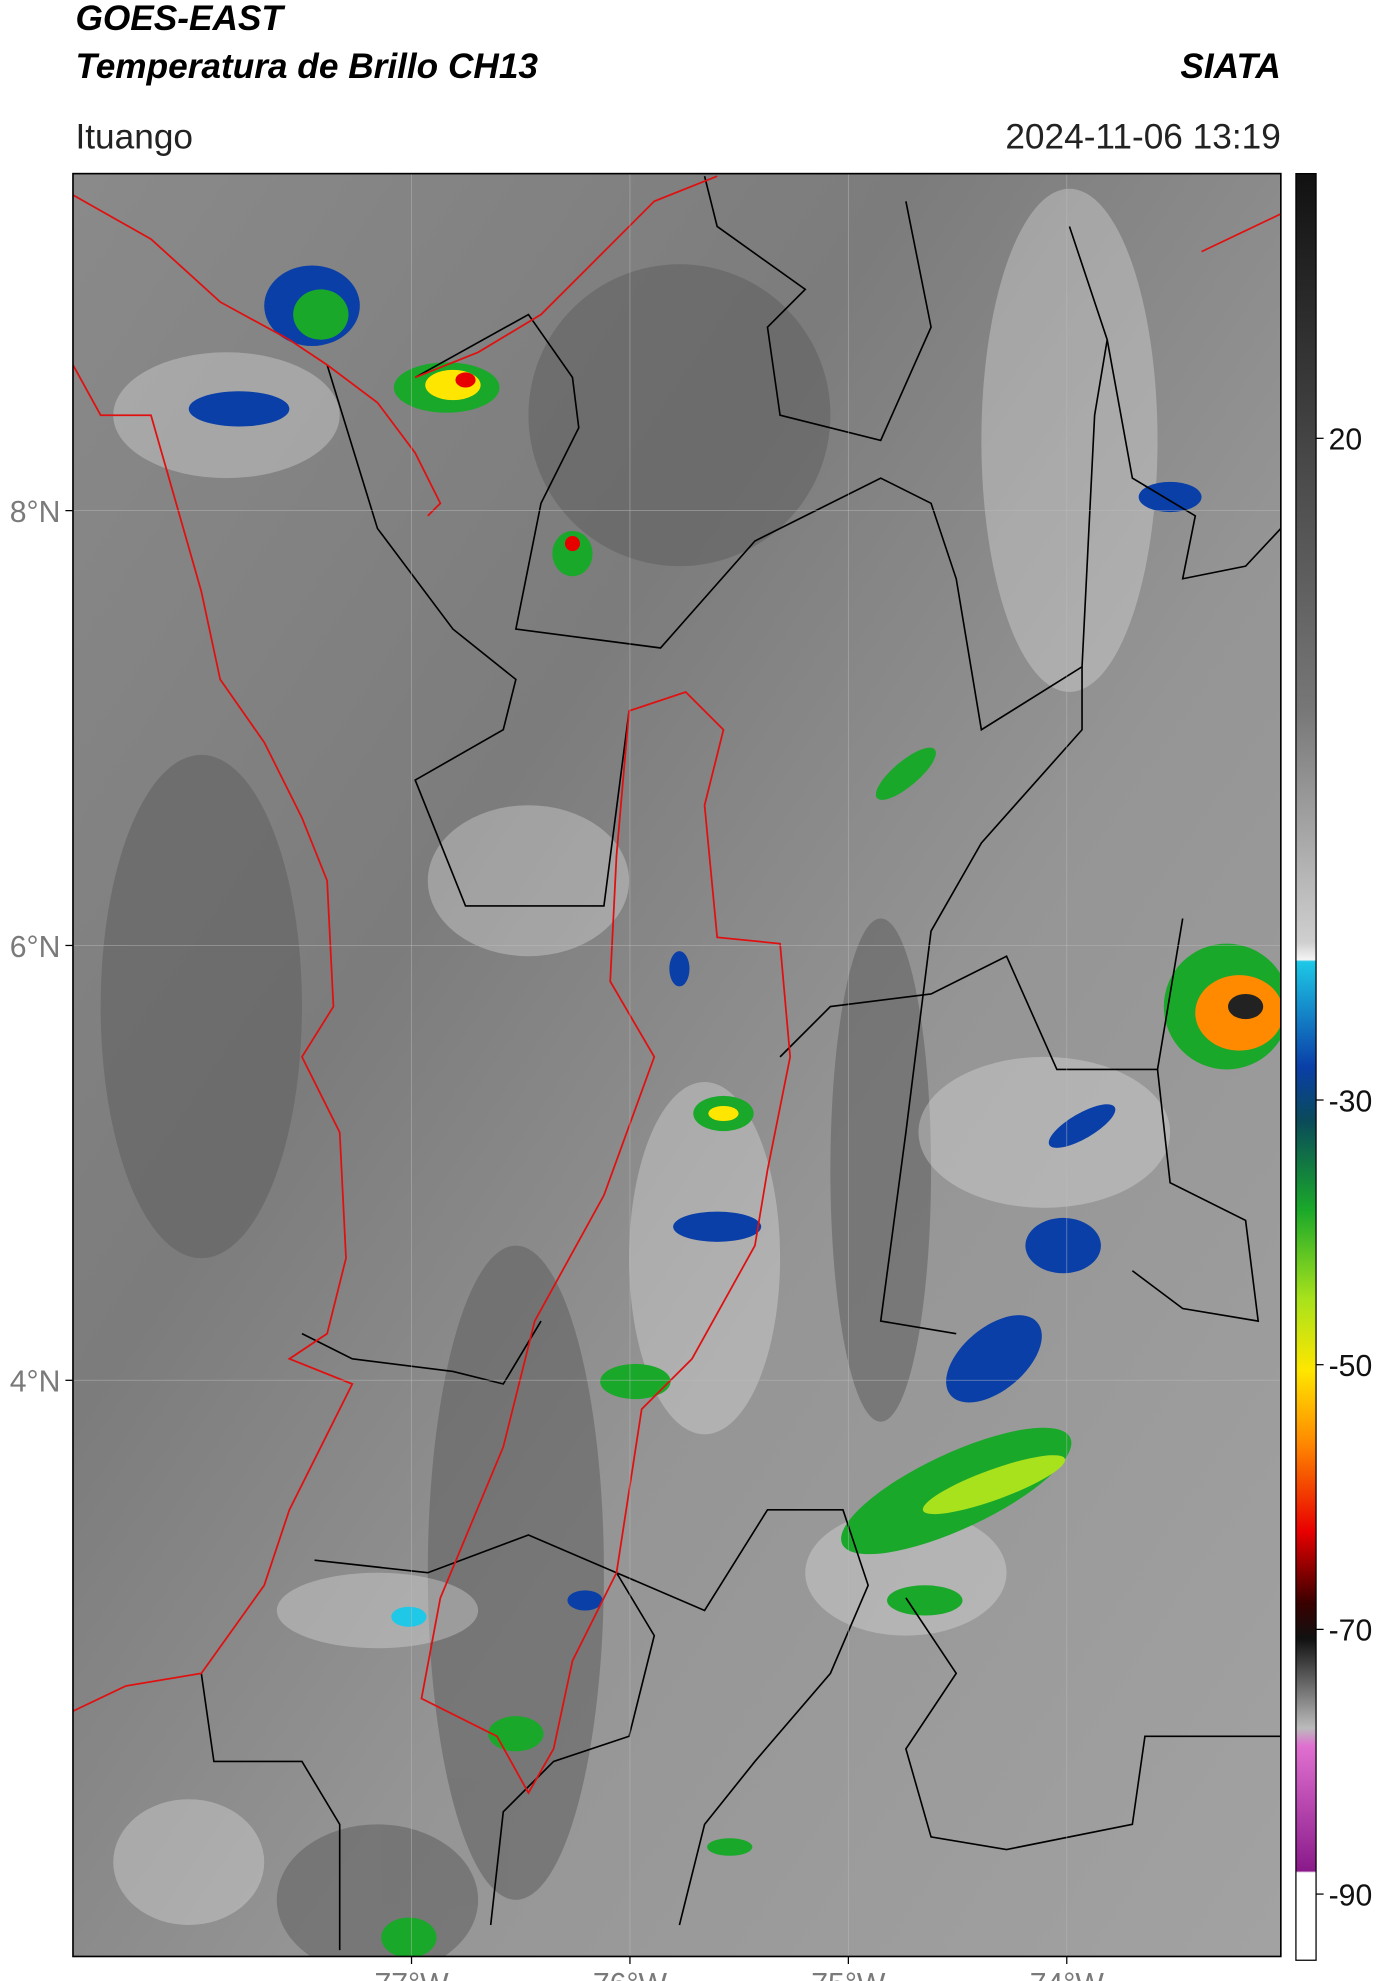 The width and height of the screenshot is (1384, 1981). Describe the element at coordinates (411, 1974) in the screenshot. I see `x-tick-label: 77°W` at that location.